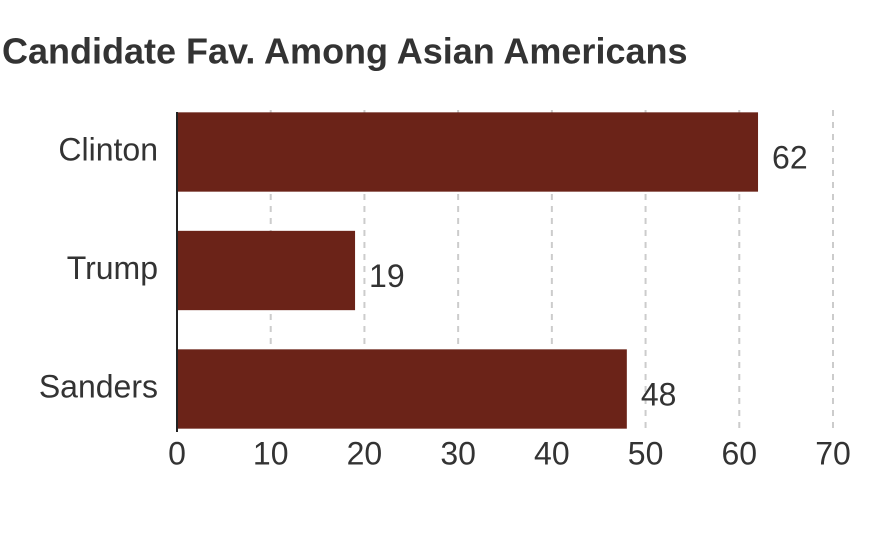 The width and height of the screenshot is (880, 542). I want to click on chart-title: Candidate Fav. Among Asian Americans, so click(345, 51).